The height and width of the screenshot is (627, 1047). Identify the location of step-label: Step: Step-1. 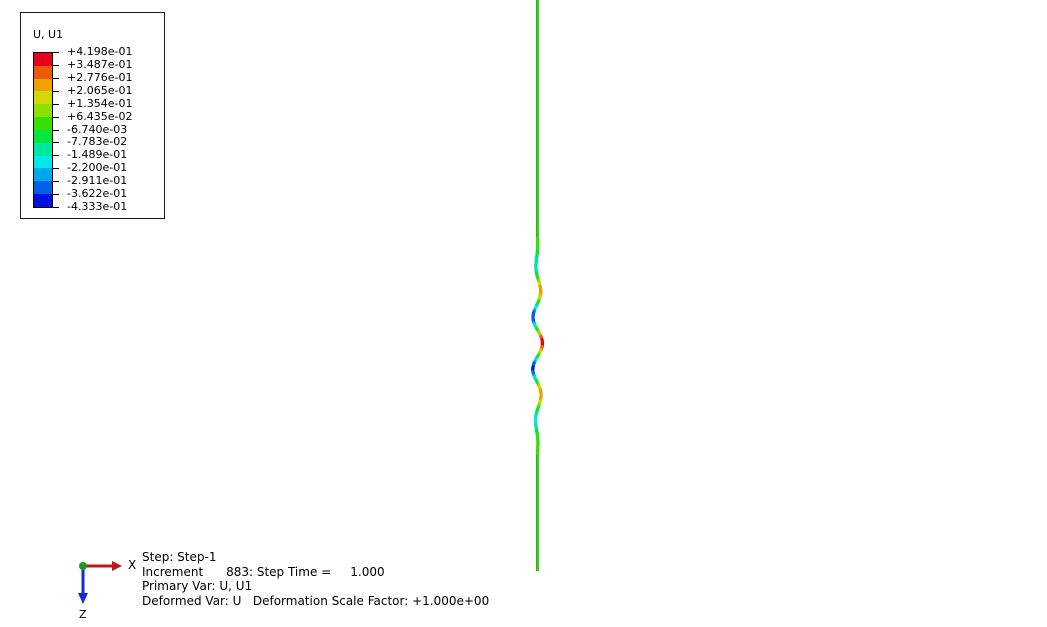
(315, 557).